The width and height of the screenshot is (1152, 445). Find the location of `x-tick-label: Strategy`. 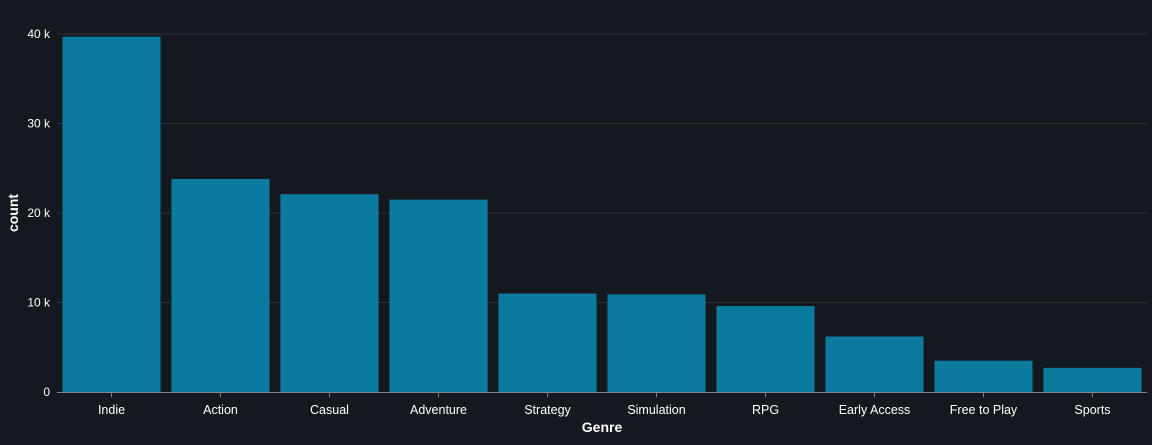

x-tick-label: Strategy is located at coordinates (547, 410).